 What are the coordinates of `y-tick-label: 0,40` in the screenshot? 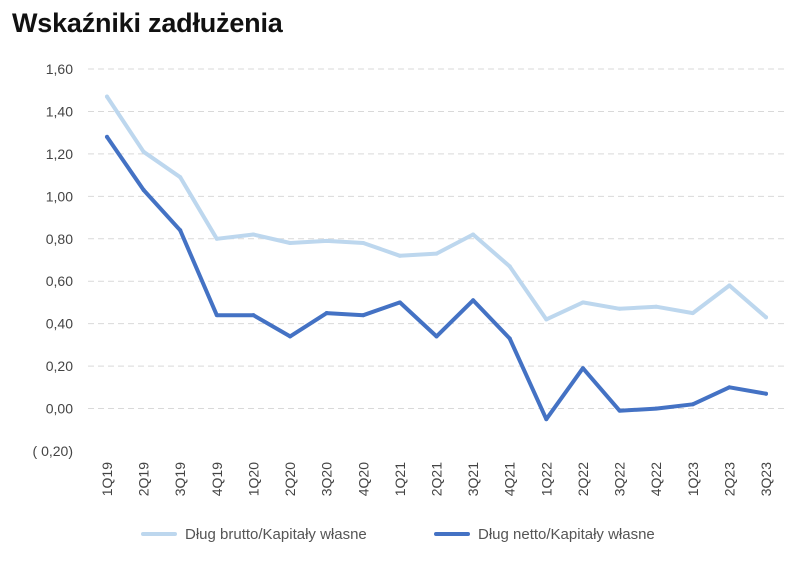 It's located at (59, 324).